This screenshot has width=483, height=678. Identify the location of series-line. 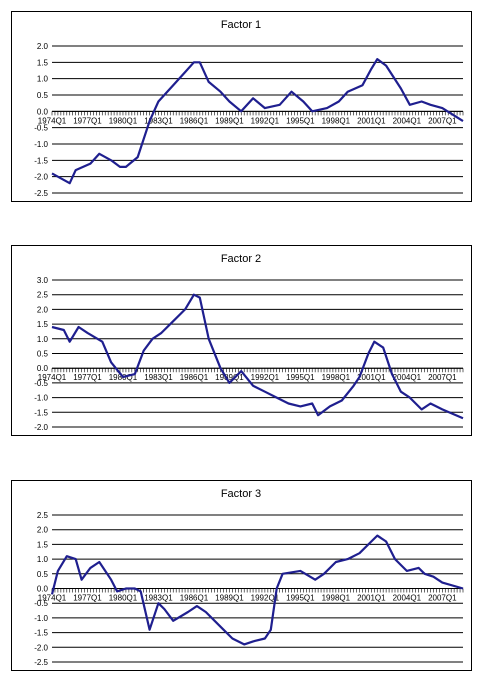
(257, 590).